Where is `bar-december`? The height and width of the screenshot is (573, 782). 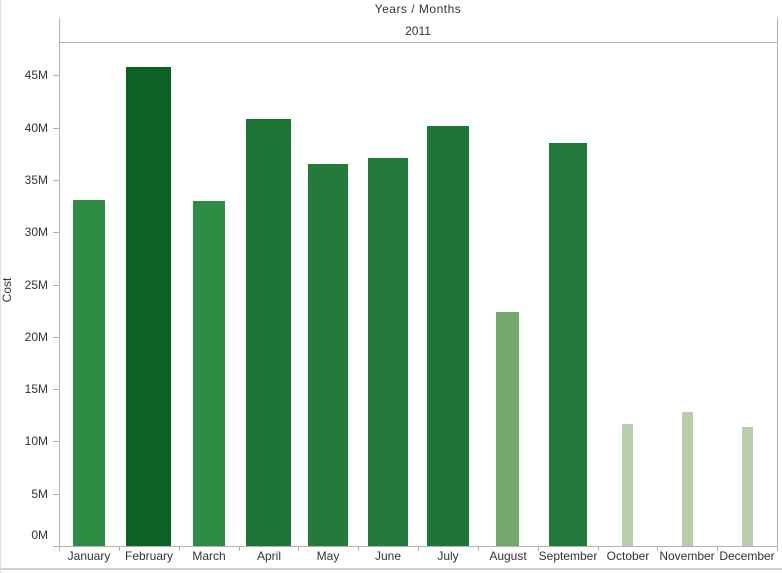 bar-december is located at coordinates (747, 486).